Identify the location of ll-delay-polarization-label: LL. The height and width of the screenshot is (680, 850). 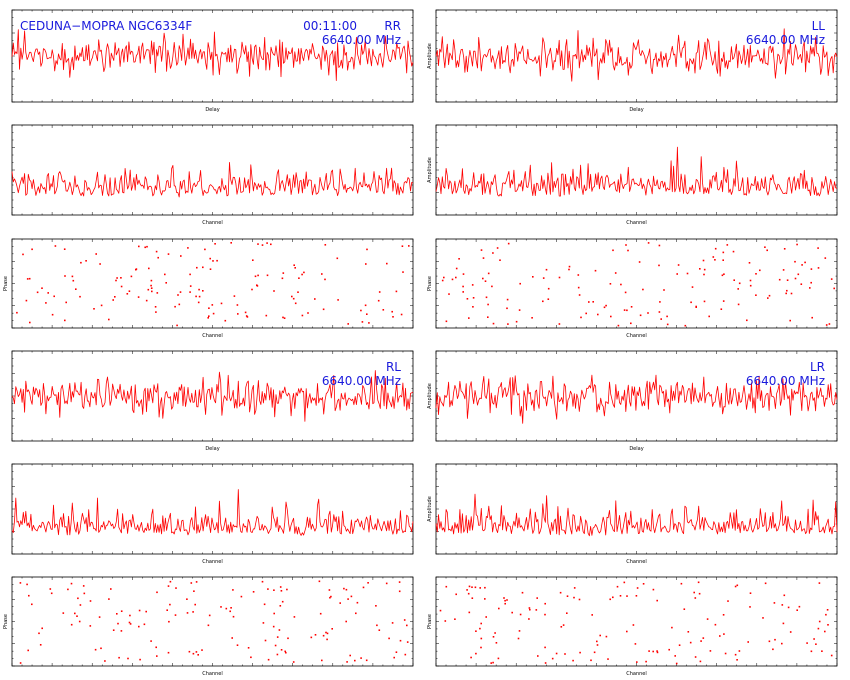
(819, 26).